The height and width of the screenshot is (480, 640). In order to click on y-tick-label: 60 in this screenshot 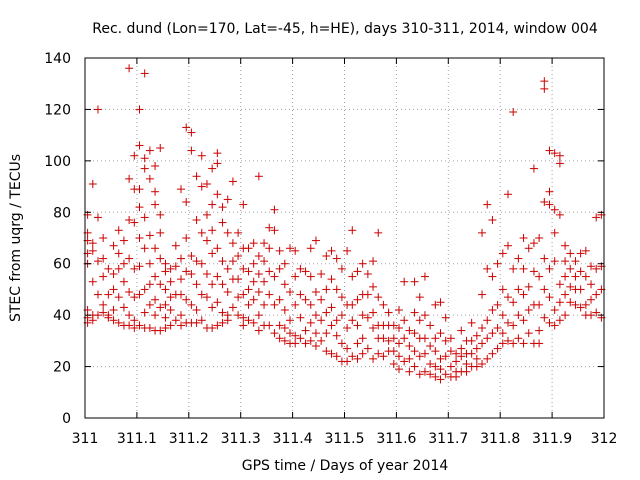, I will do `click(62, 265)`.